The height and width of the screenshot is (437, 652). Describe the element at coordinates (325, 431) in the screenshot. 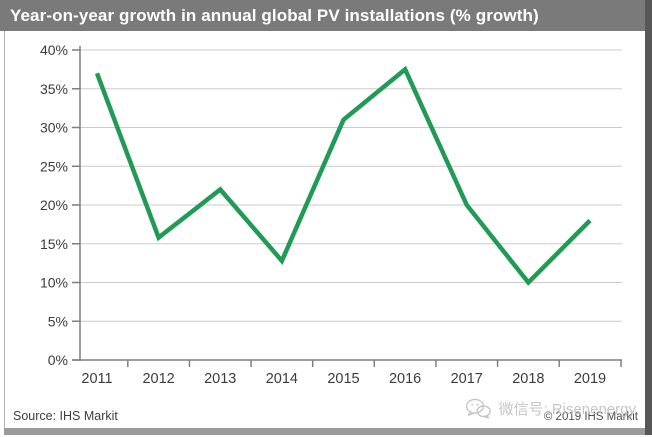

I see `panel-bottom-shadow` at that location.